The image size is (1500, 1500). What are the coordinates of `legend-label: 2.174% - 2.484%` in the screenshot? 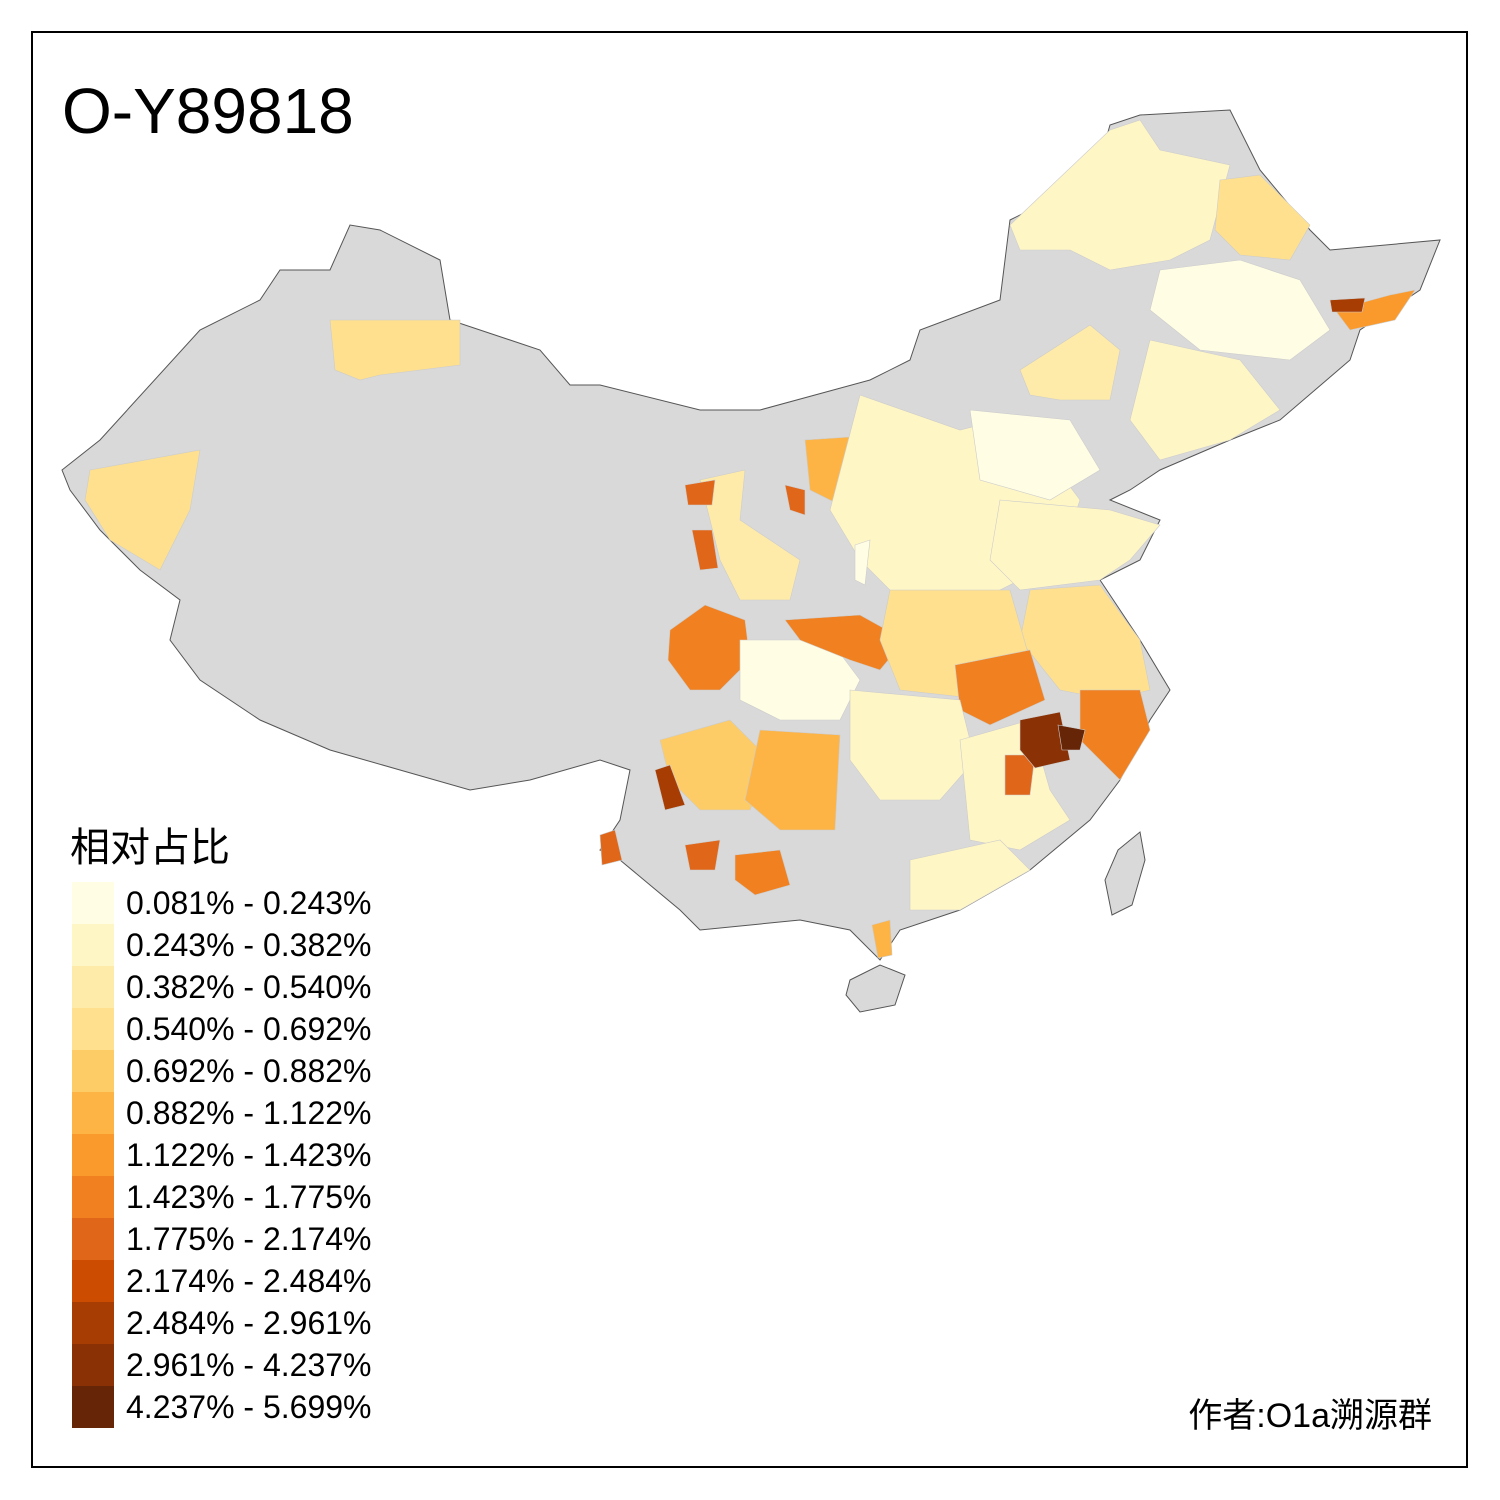 It's located at (249, 1280).